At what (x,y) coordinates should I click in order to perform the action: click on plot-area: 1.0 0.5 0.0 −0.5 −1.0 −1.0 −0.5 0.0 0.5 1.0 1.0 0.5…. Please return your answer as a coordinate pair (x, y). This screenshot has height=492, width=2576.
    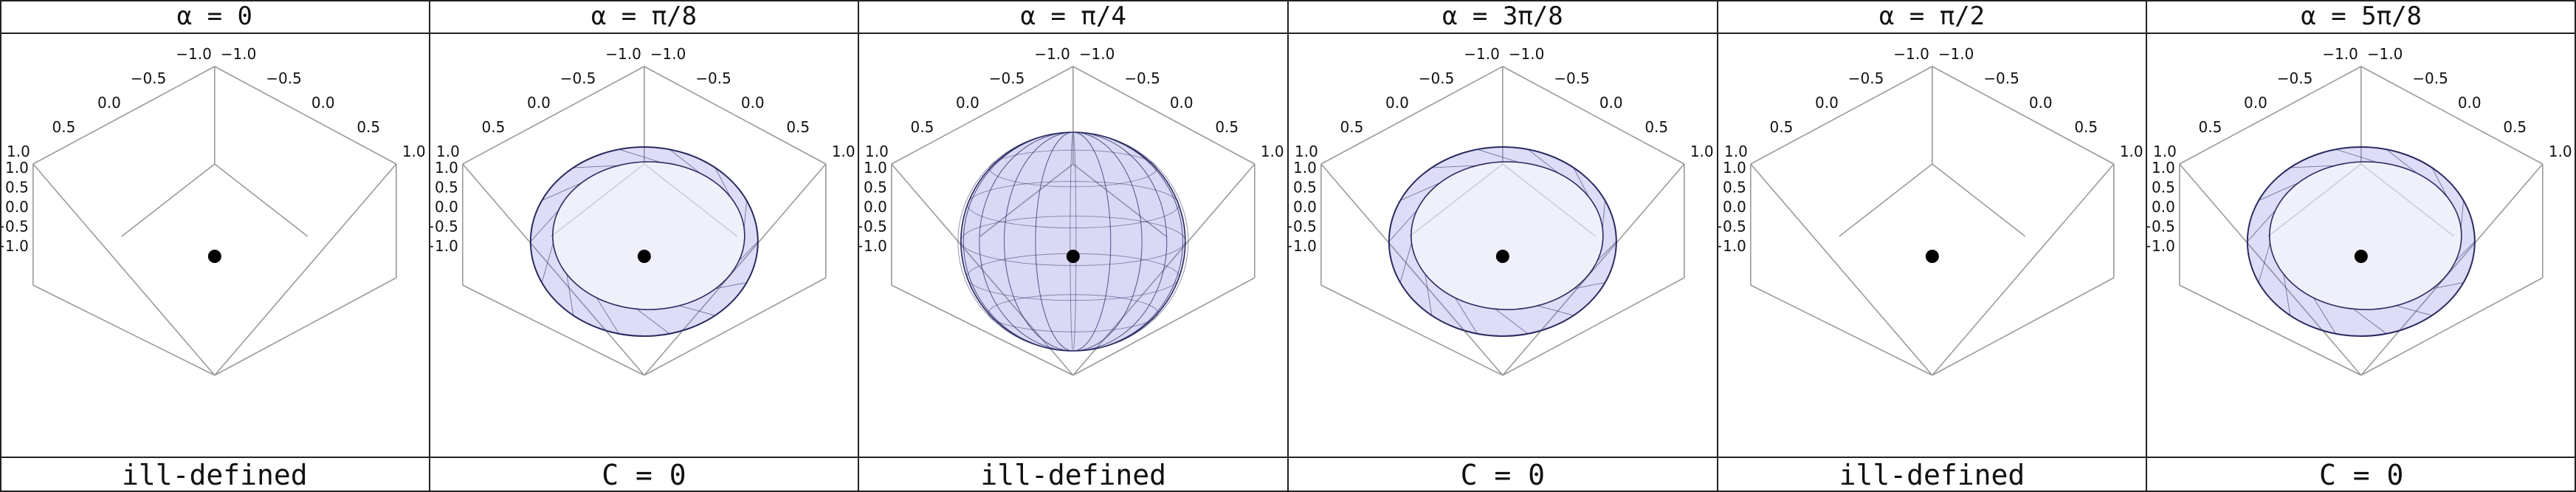
    Looking at the image, I should click on (1929, 246).